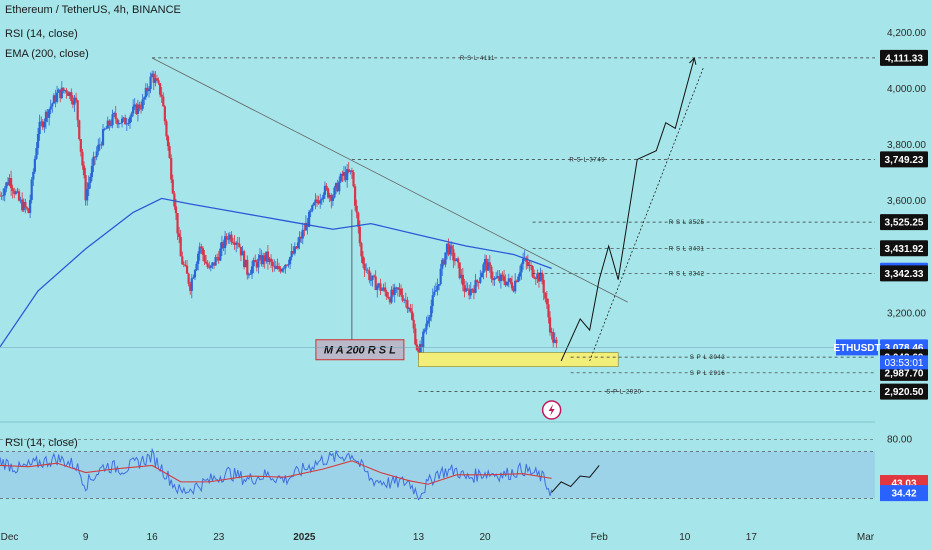  I want to click on rsi-legend: RSI (14, close), so click(41, 34).